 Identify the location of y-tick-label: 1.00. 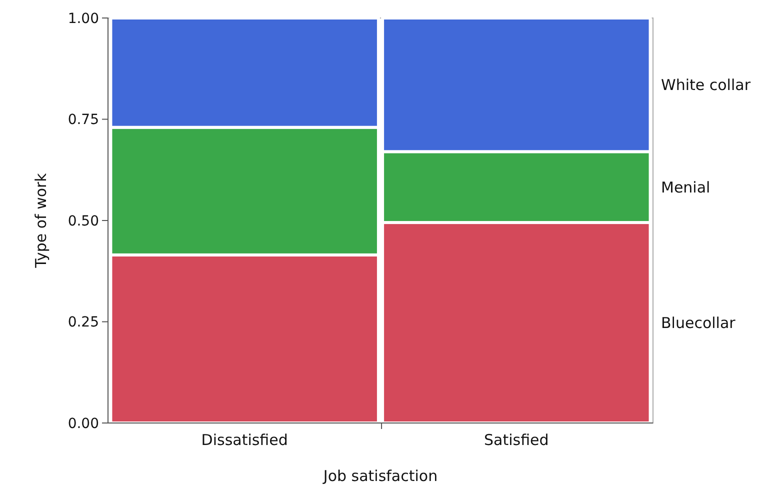
(83, 18).